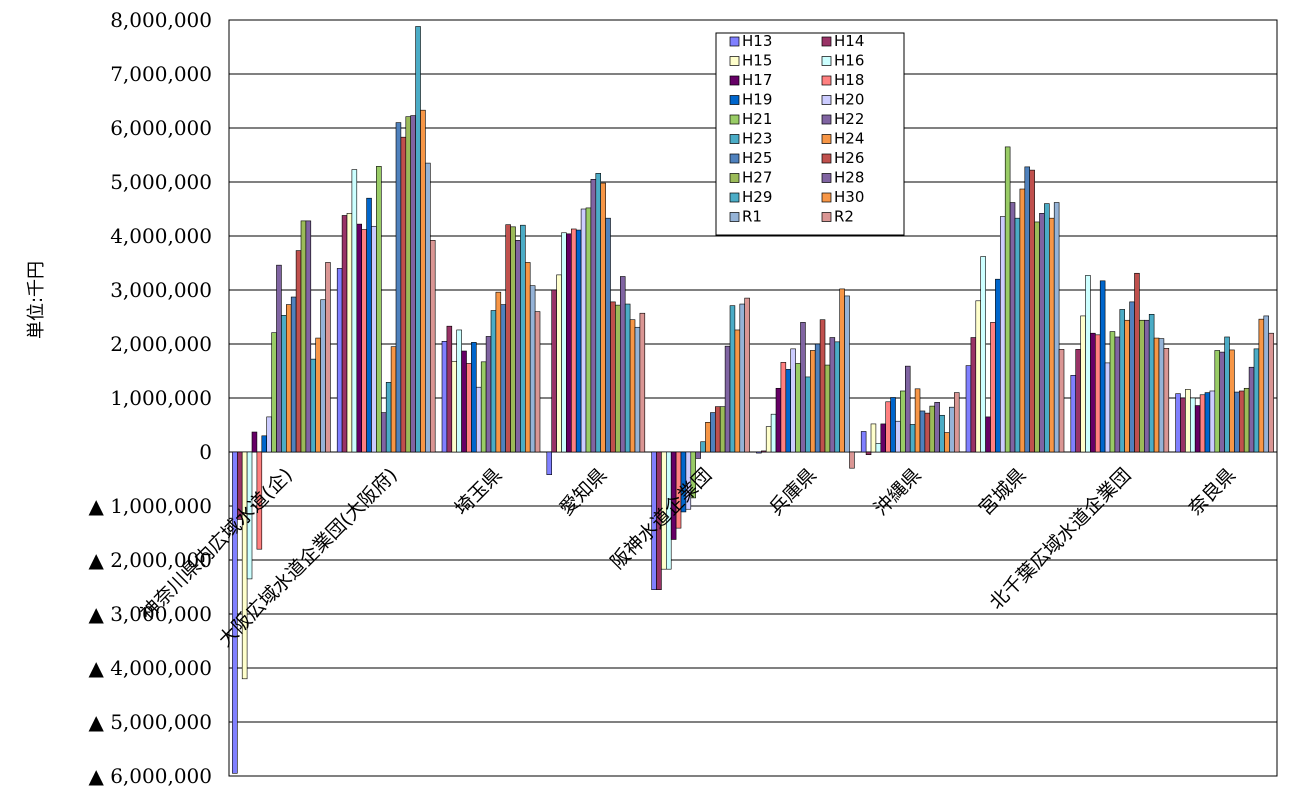 The width and height of the screenshot is (1289, 791). Describe the element at coordinates (757, 139) in the screenshot. I see `legend-item-H23: H23` at that location.